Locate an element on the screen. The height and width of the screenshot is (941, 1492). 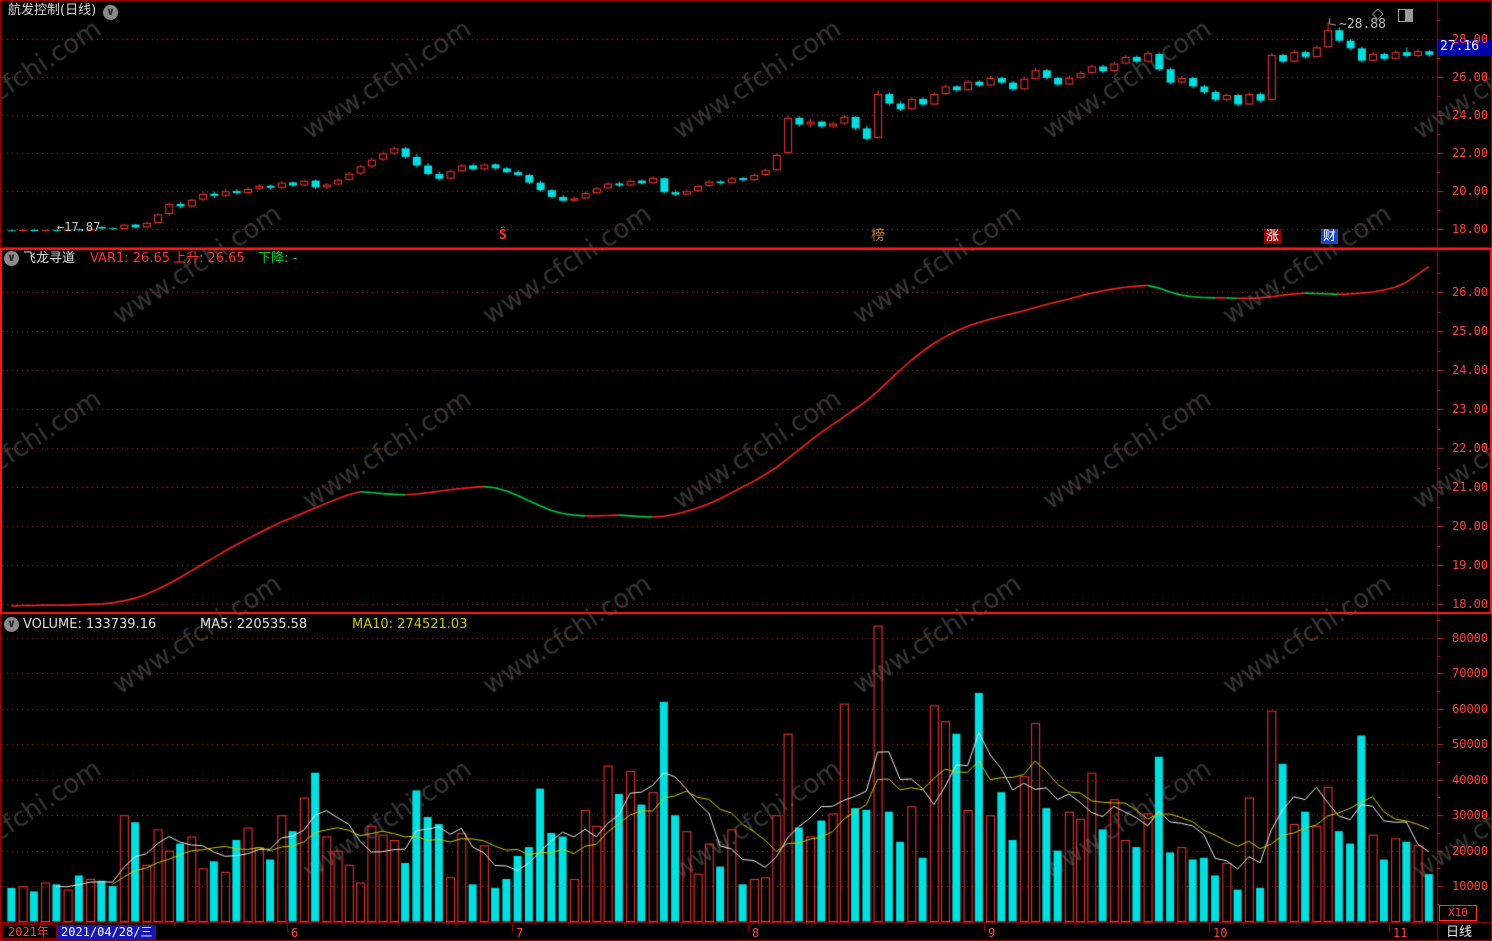
high-price-annotation: ~28.88 is located at coordinates (1362, 24).